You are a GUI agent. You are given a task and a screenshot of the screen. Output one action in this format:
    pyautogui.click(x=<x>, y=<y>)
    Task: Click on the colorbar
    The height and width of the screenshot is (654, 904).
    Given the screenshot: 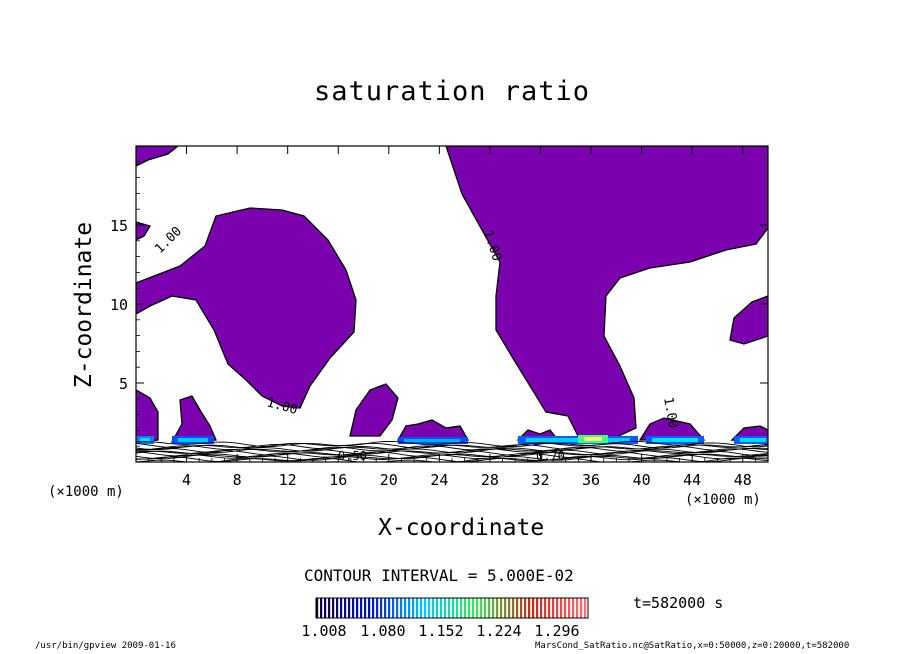 What is the action you would take?
    pyautogui.click(x=451, y=608)
    